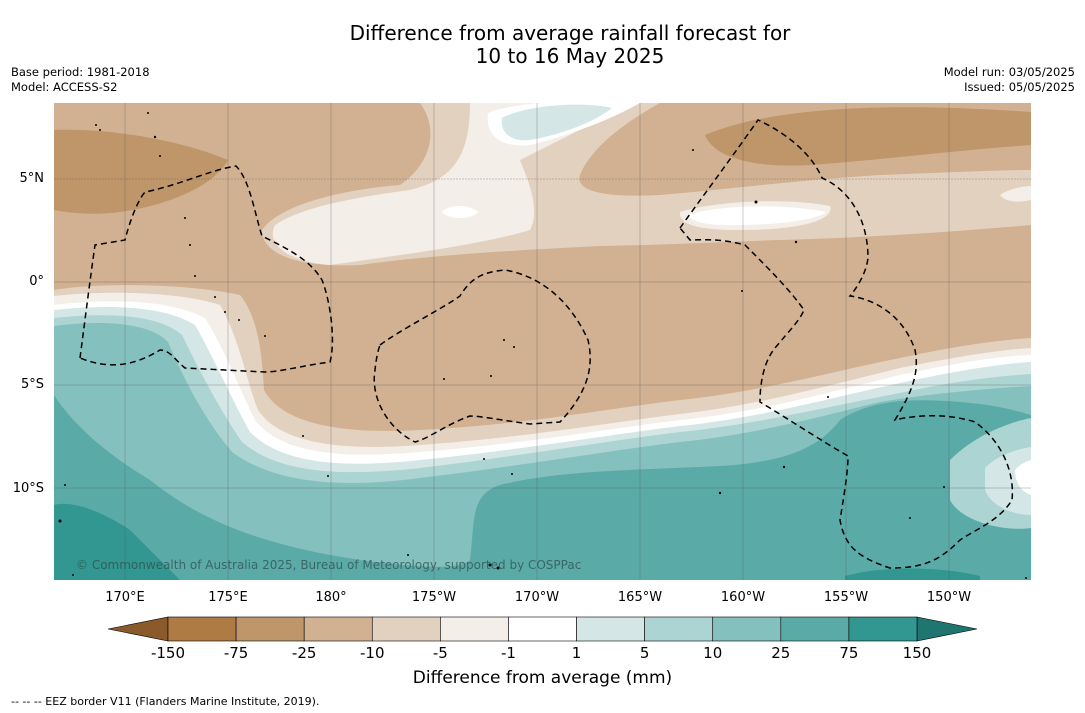 This screenshot has width=1085, height=713. What do you see at coordinates (917, 653) in the screenshot?
I see `colorbar-tick-label: 150` at bounding box center [917, 653].